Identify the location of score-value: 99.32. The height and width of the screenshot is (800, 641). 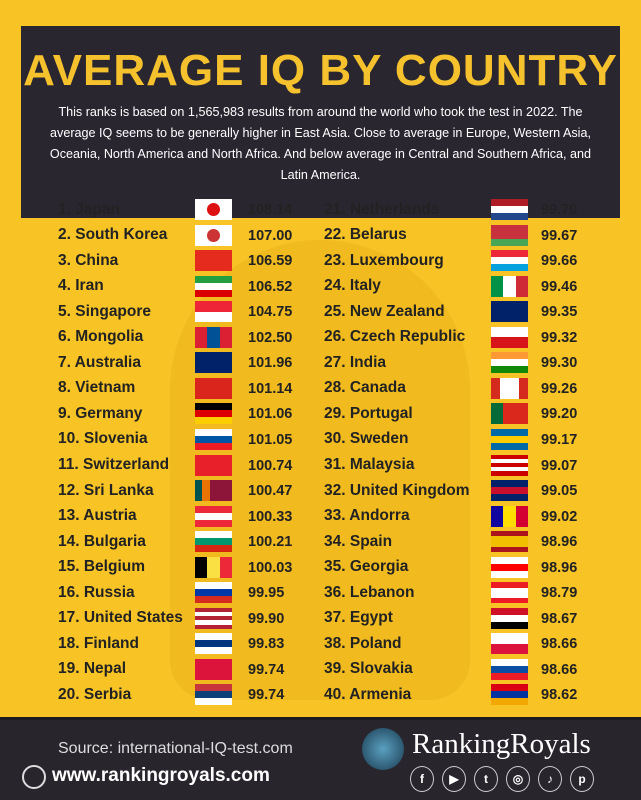
(559, 337).